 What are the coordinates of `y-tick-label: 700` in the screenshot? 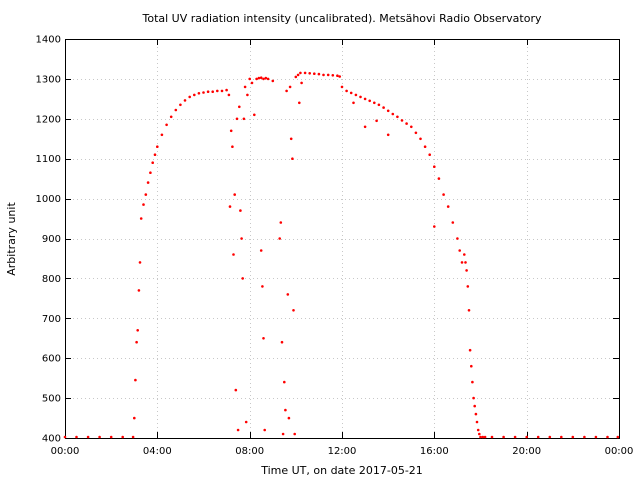 It's located at (51, 319).